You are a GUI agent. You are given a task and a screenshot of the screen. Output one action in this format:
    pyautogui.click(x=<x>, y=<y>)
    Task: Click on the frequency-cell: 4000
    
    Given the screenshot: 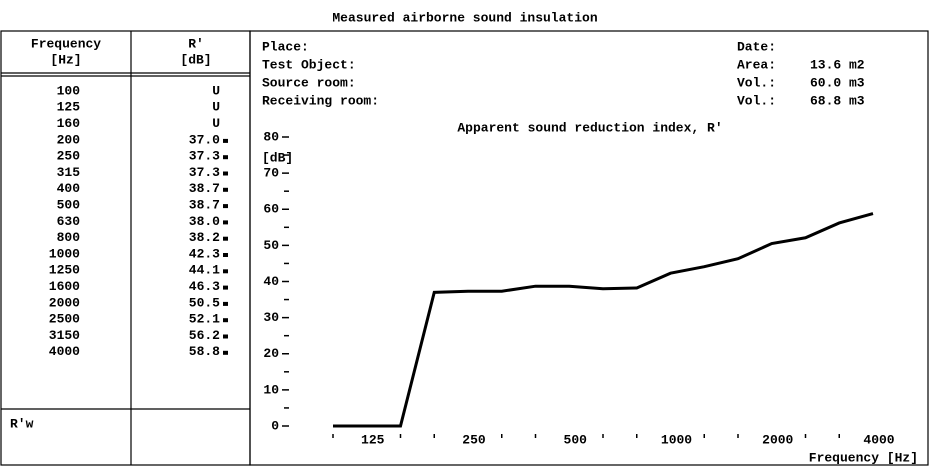 What is the action you would take?
    pyautogui.click(x=64, y=351)
    